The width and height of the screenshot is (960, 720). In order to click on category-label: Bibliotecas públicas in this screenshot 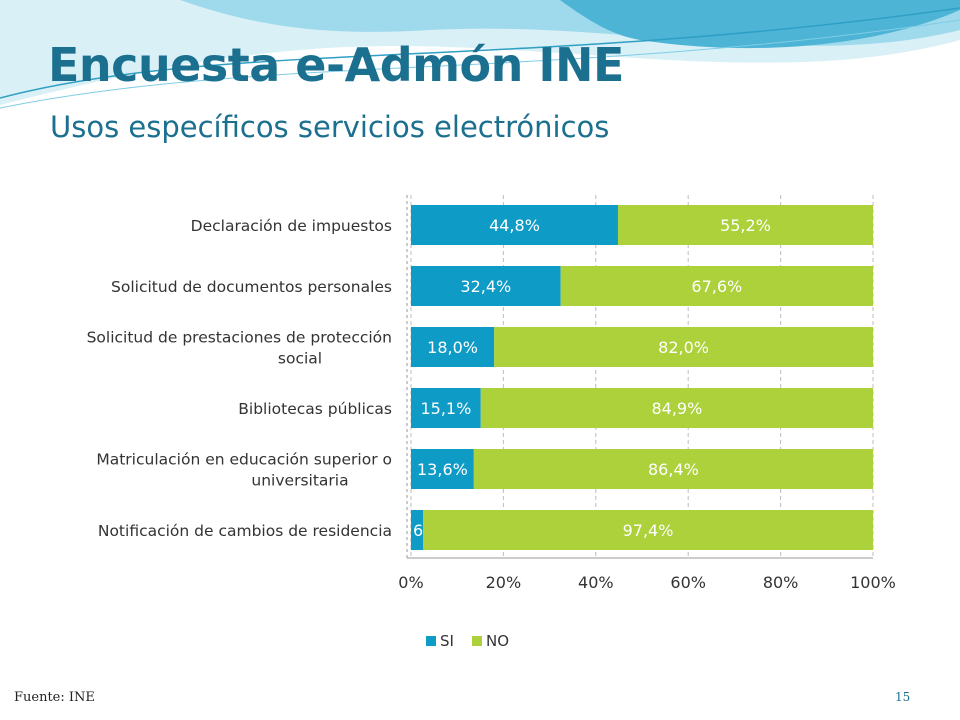, I will do `click(315, 409)`.